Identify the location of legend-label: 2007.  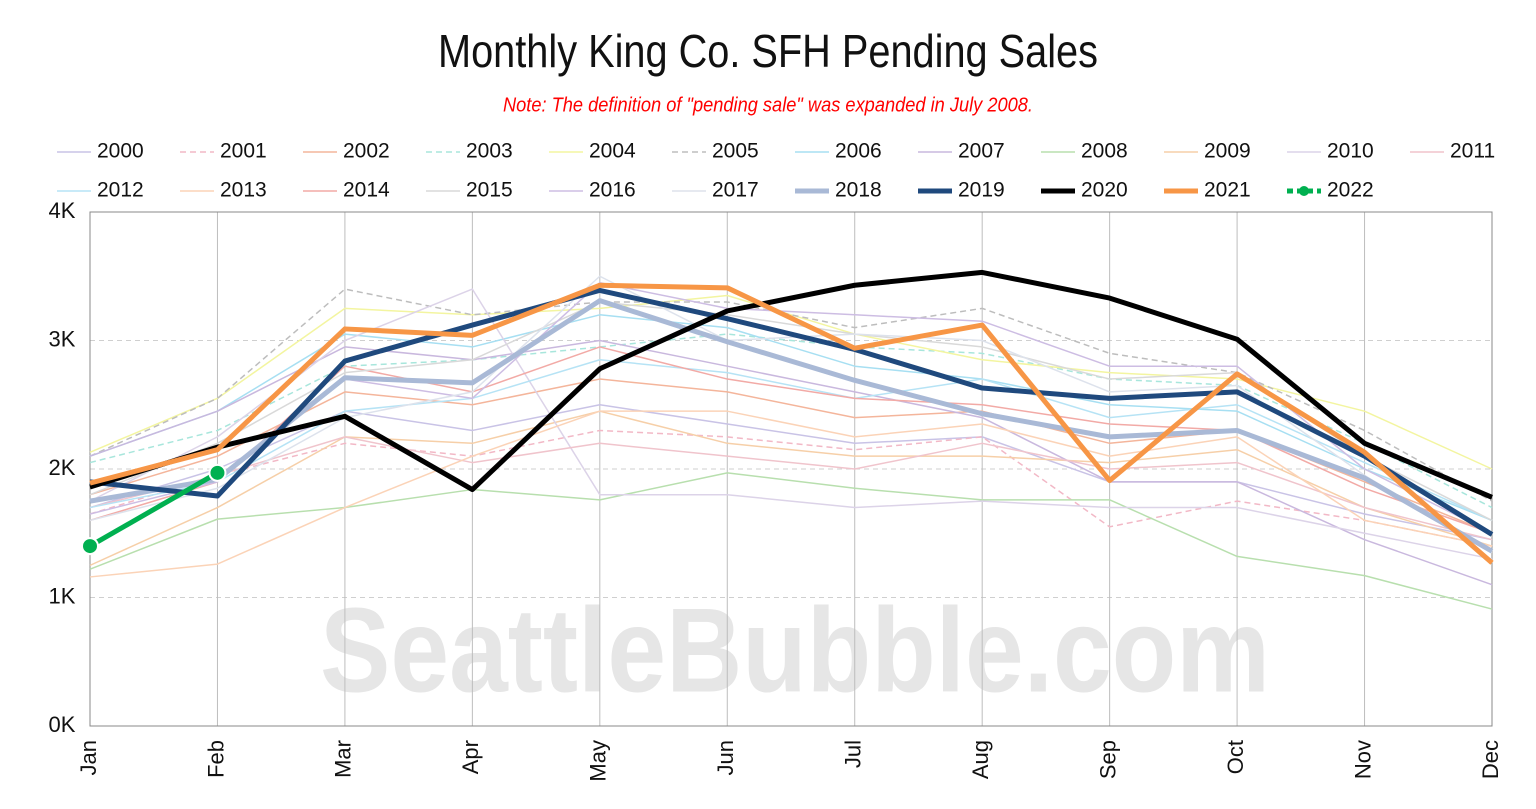
(981, 151).